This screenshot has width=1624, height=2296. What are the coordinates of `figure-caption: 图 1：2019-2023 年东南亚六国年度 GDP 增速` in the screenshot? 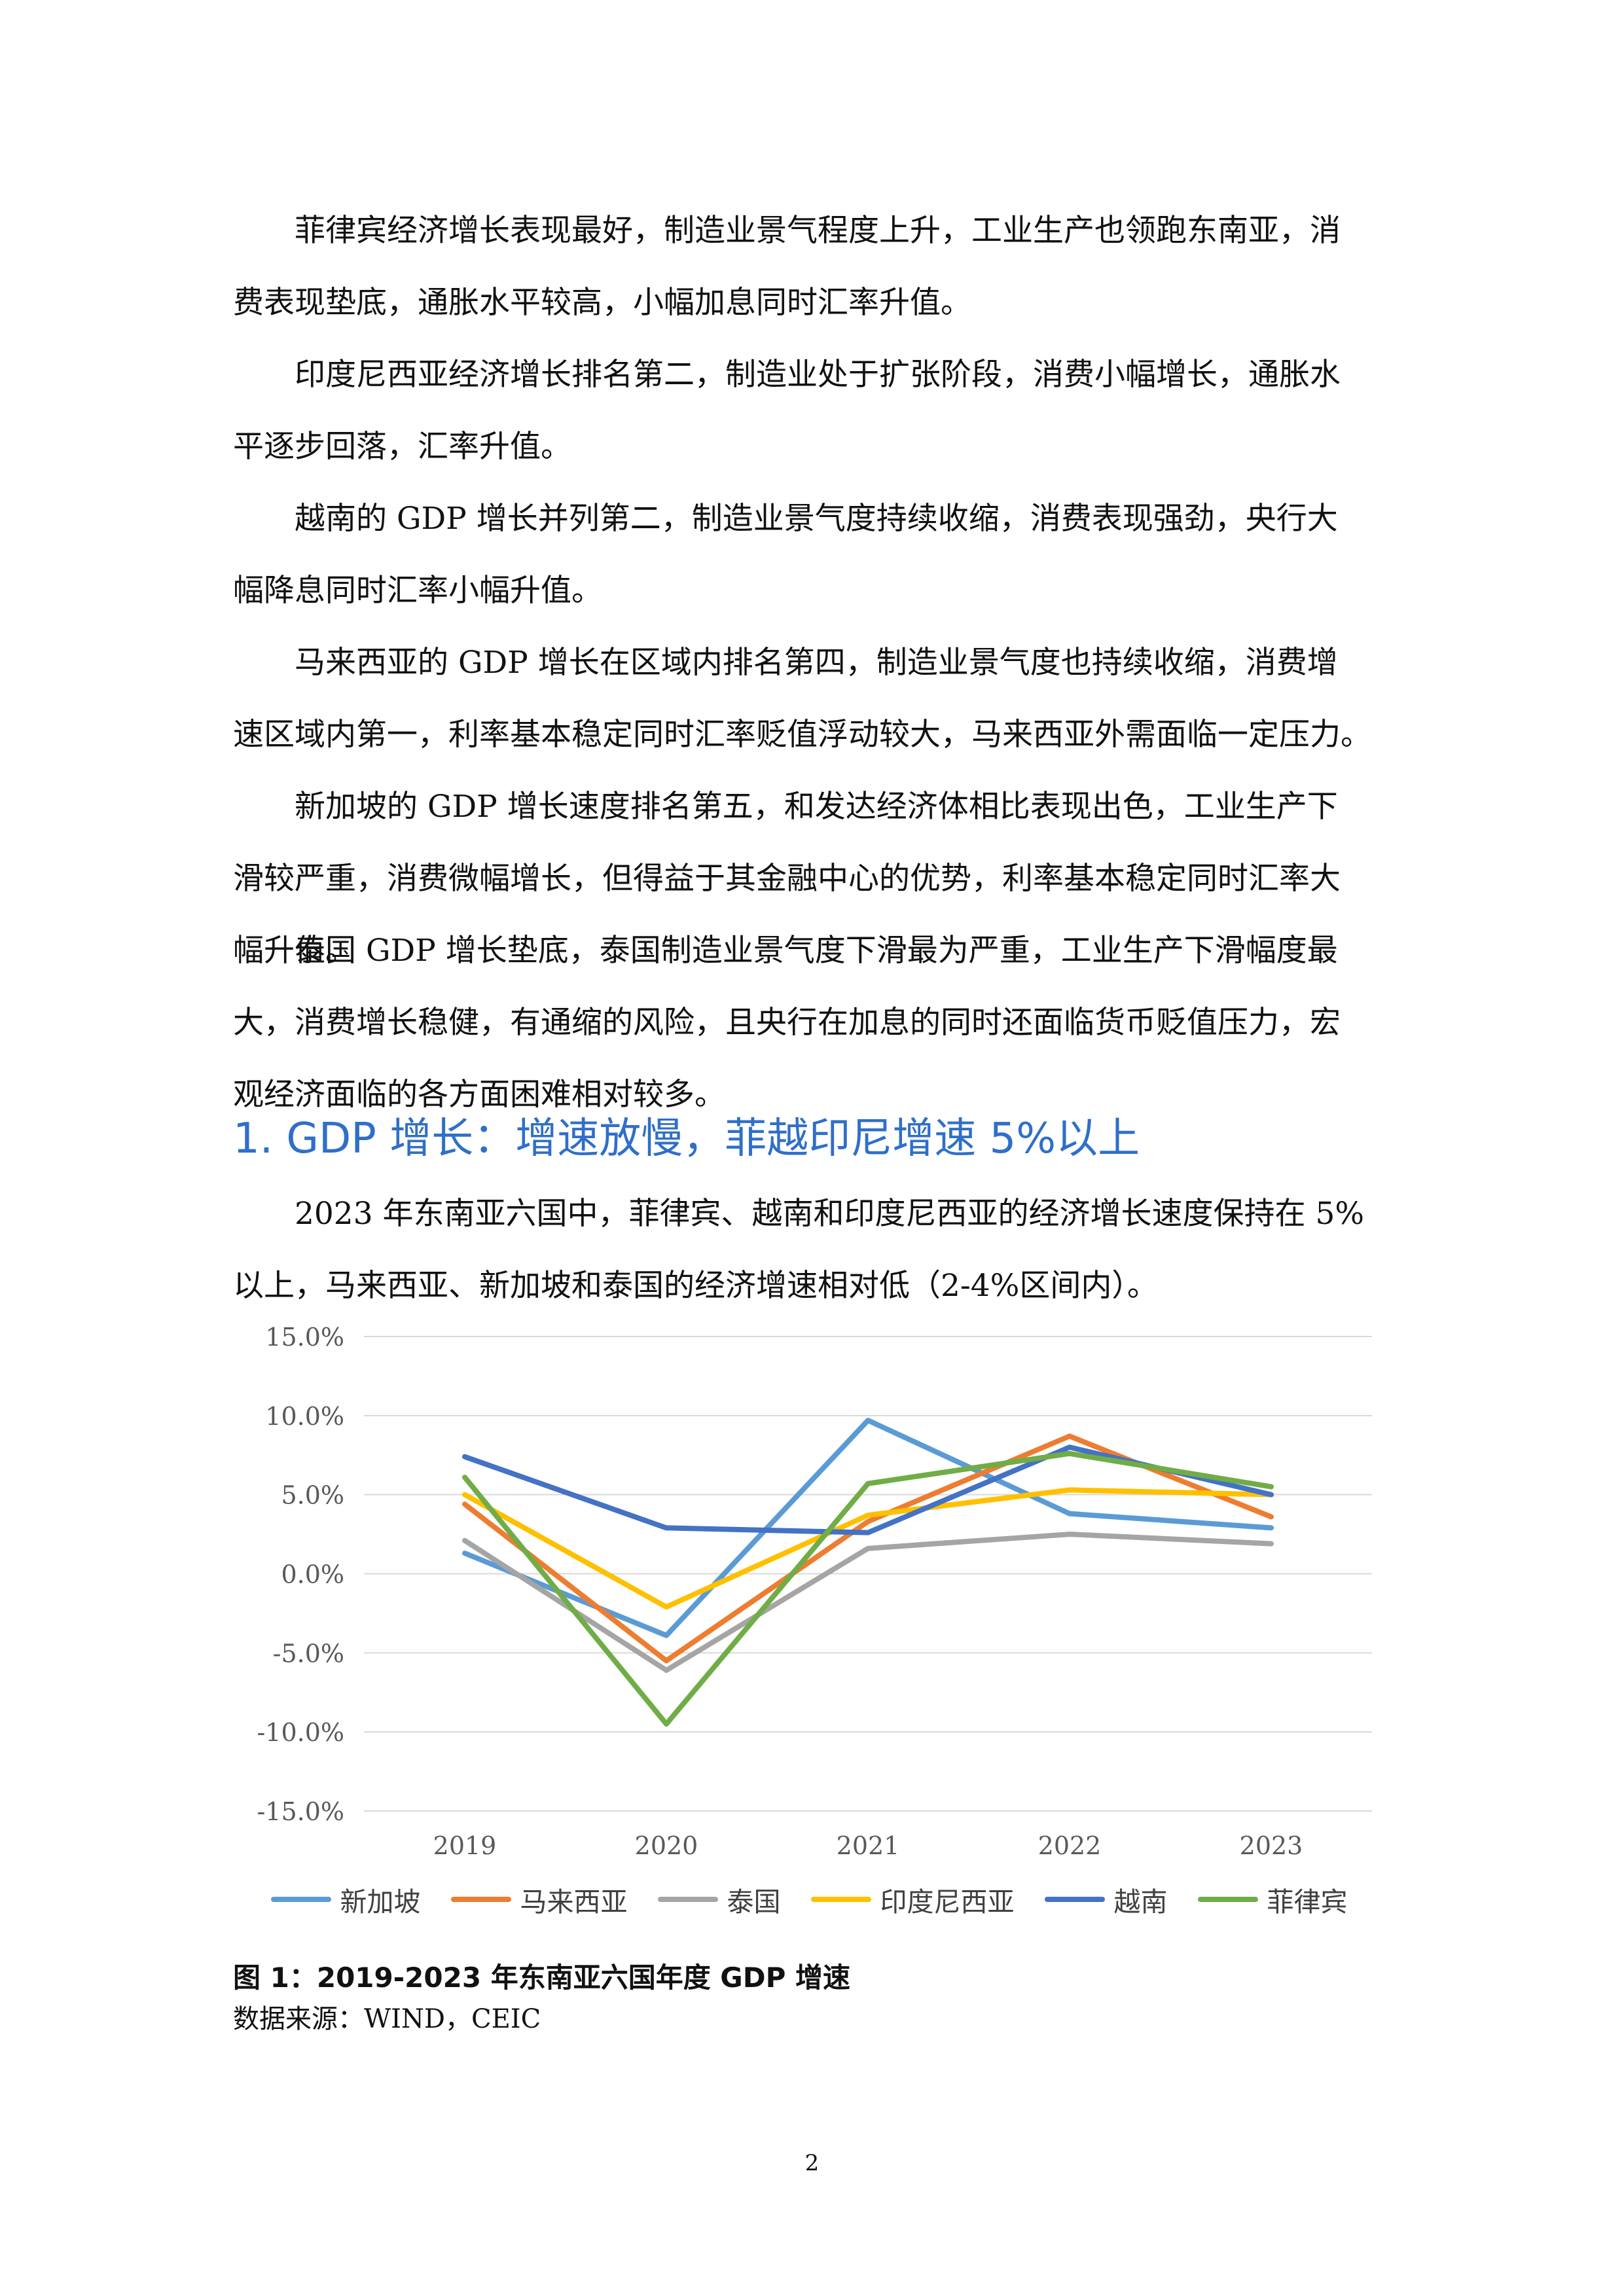 It's located at (542, 1978).